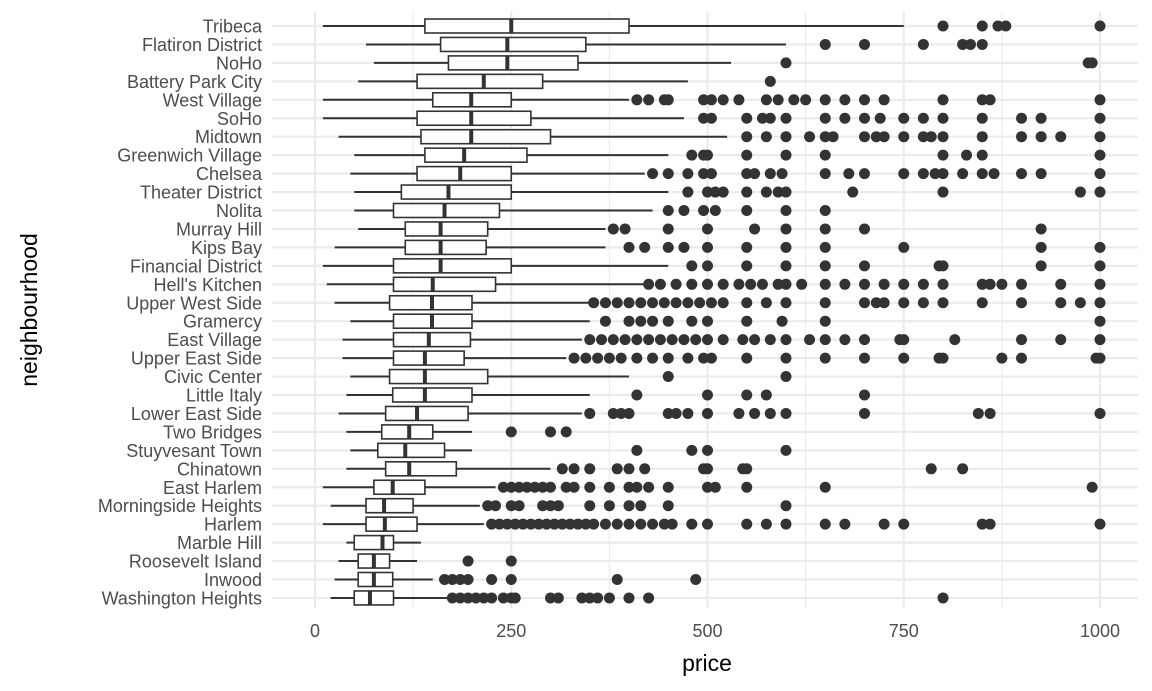  I want to click on box-flatiron-district, so click(677, 44).